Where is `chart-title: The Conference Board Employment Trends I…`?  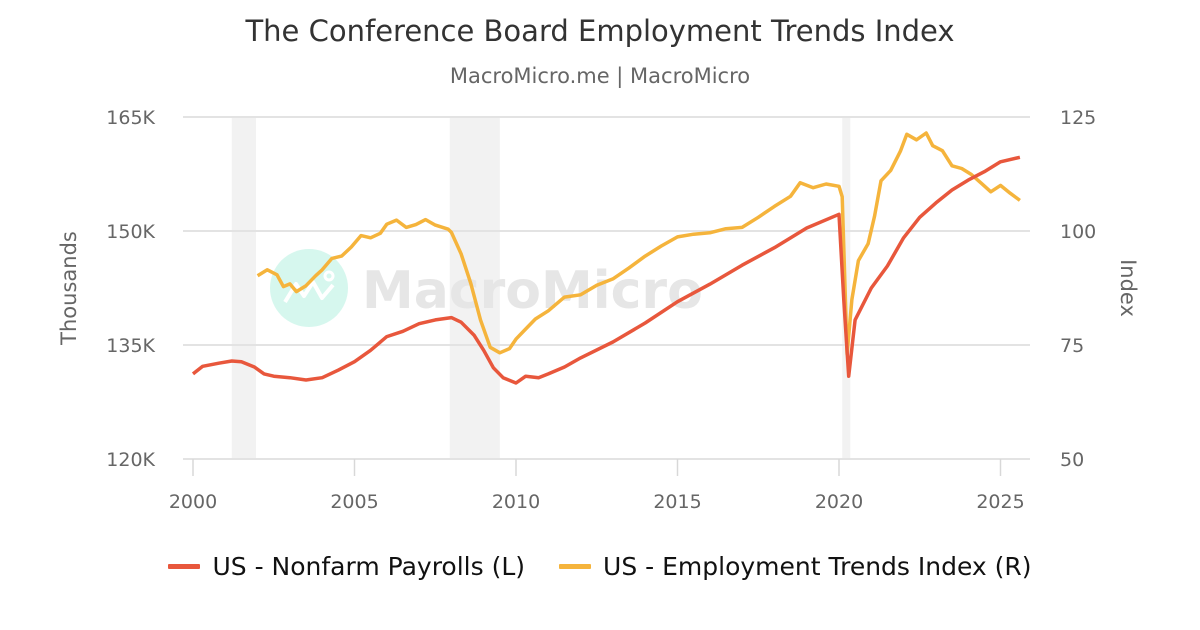 chart-title: The Conference Board Employment Trends I… is located at coordinates (600, 31).